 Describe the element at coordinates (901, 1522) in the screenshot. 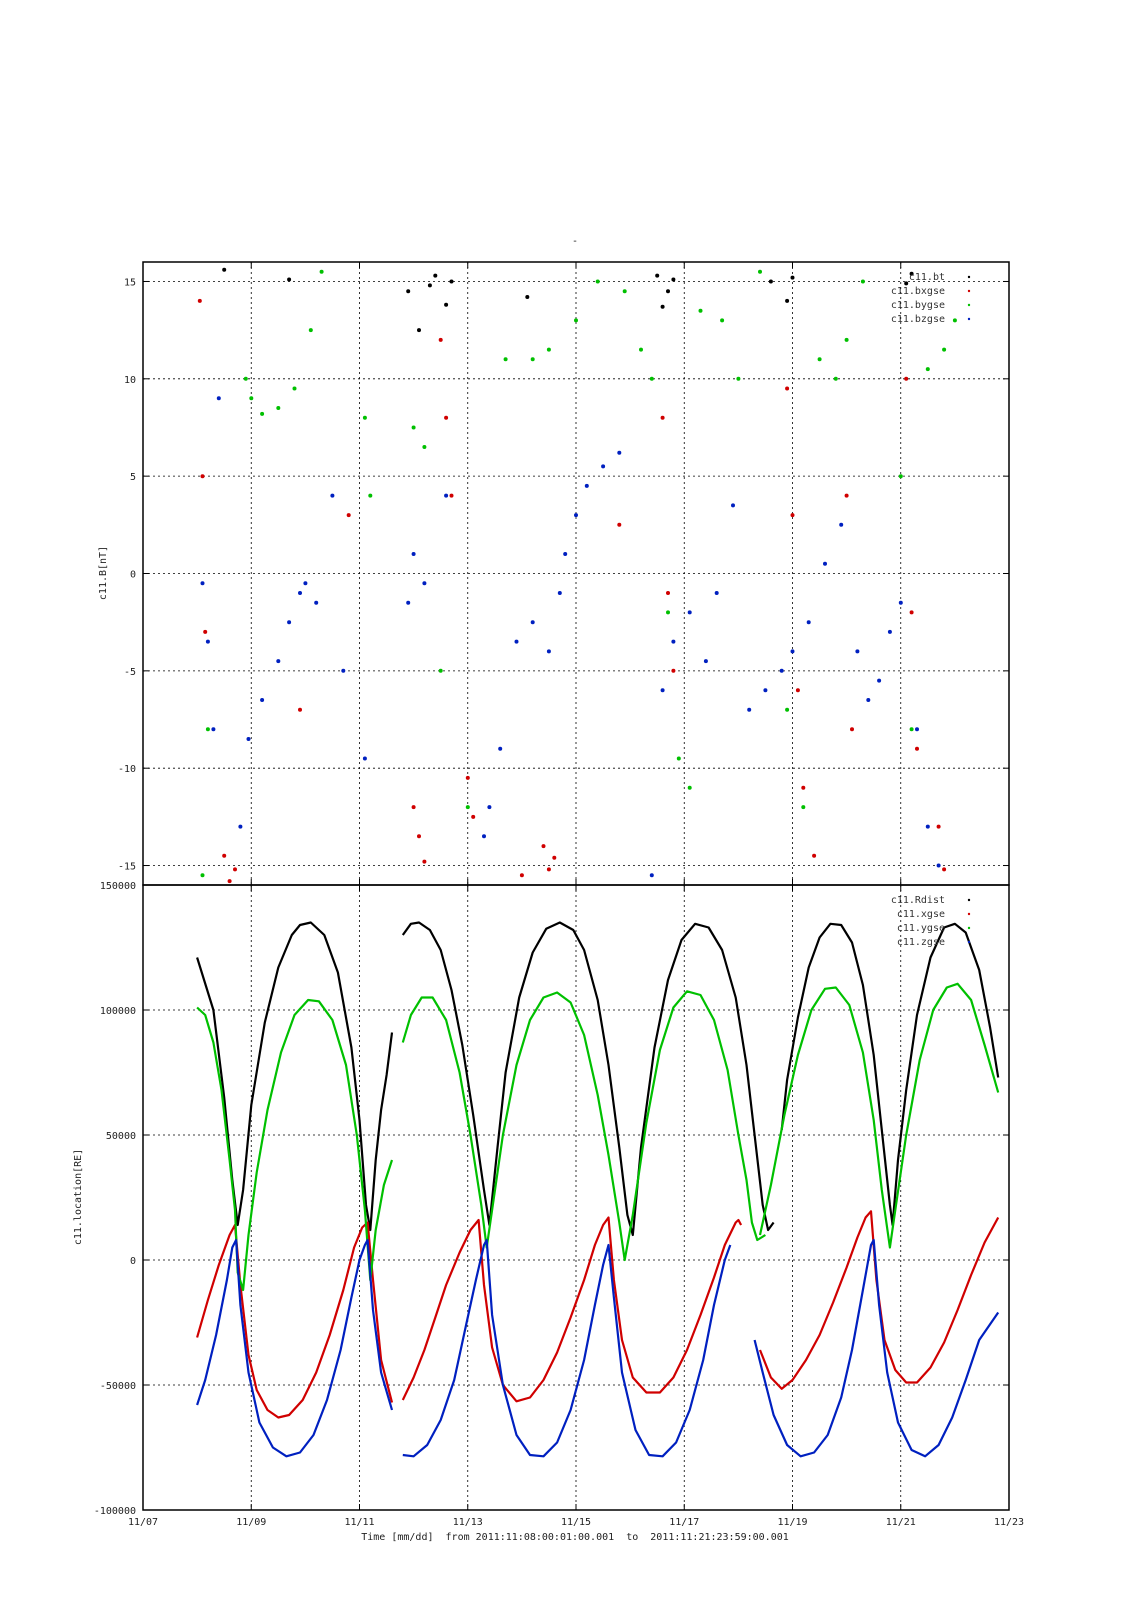

I see `x-tick-label: 11/21` at that location.